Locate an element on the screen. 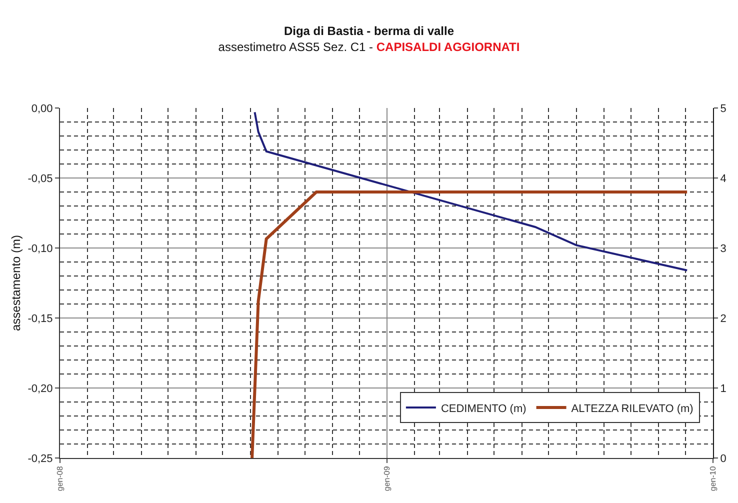 This screenshot has width=738, height=503. y2-tick-label: 5 is located at coordinates (723, 108).